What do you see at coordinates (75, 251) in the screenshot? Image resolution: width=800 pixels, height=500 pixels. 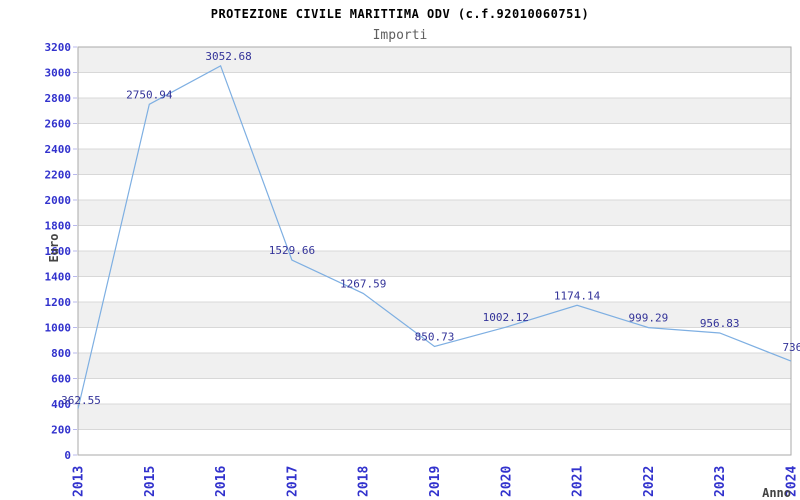 I see `y-axis-tick-marks` at bounding box center [75, 251].